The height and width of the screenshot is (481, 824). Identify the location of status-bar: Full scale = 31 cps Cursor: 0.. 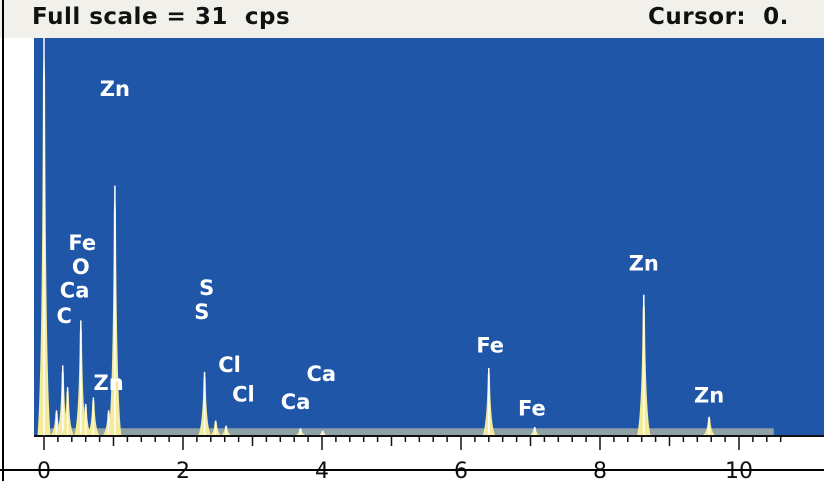
(412, 19).